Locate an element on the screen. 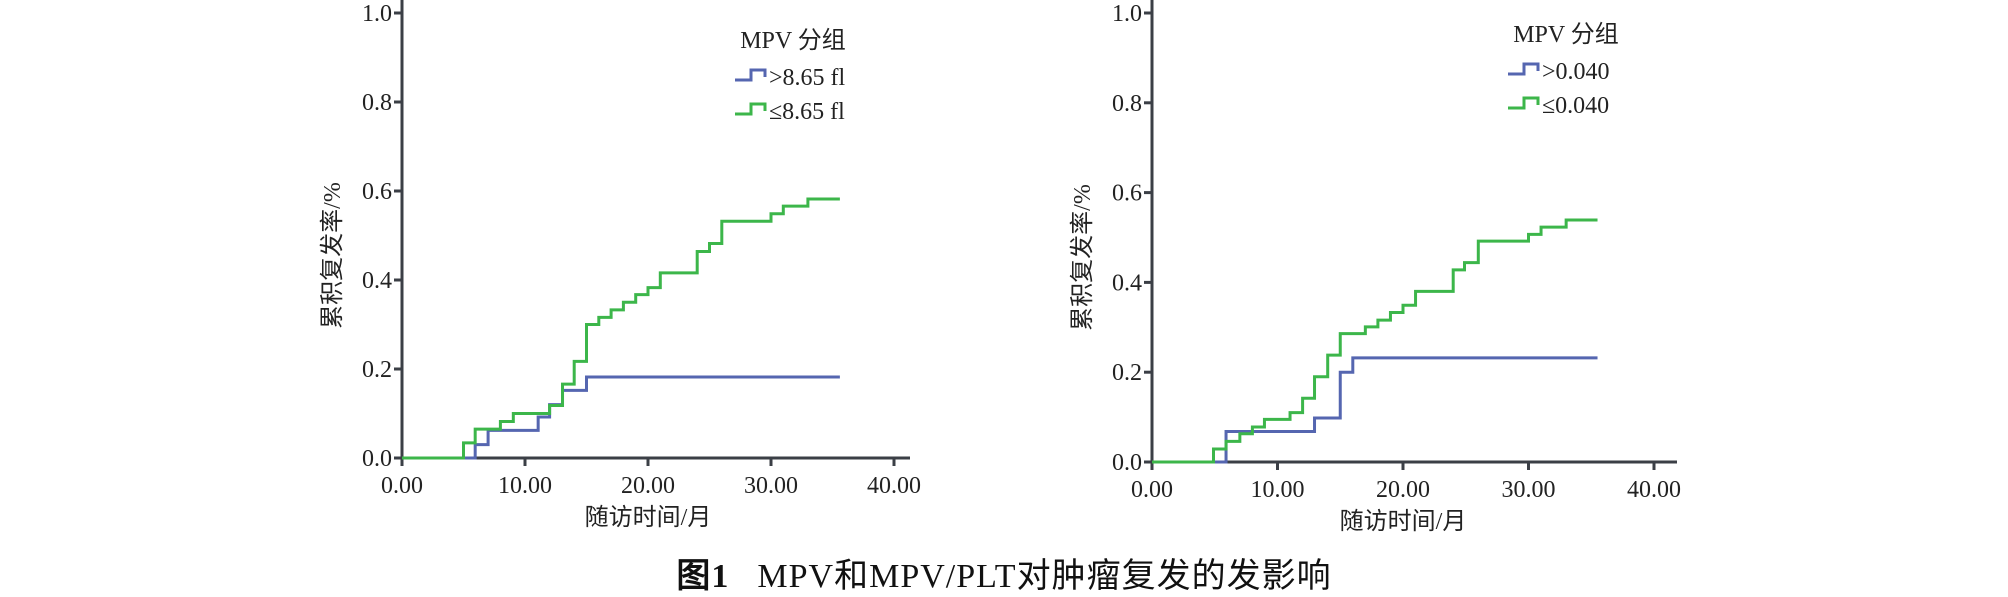  legend-label: >8.65 fl is located at coordinates (807, 78).